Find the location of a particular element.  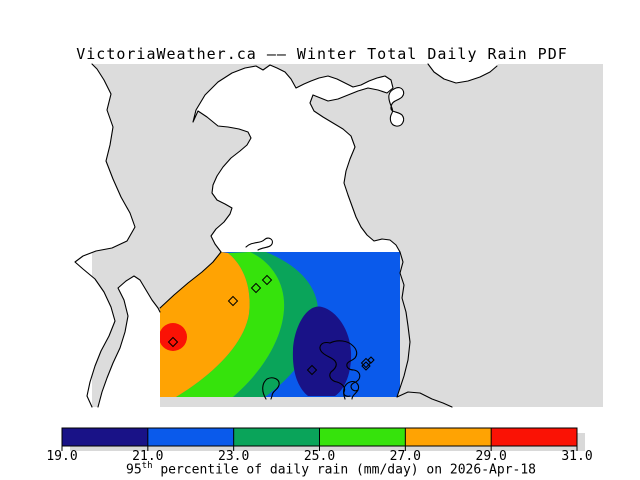

land-southwest-block is located at coordinates (129, 341).